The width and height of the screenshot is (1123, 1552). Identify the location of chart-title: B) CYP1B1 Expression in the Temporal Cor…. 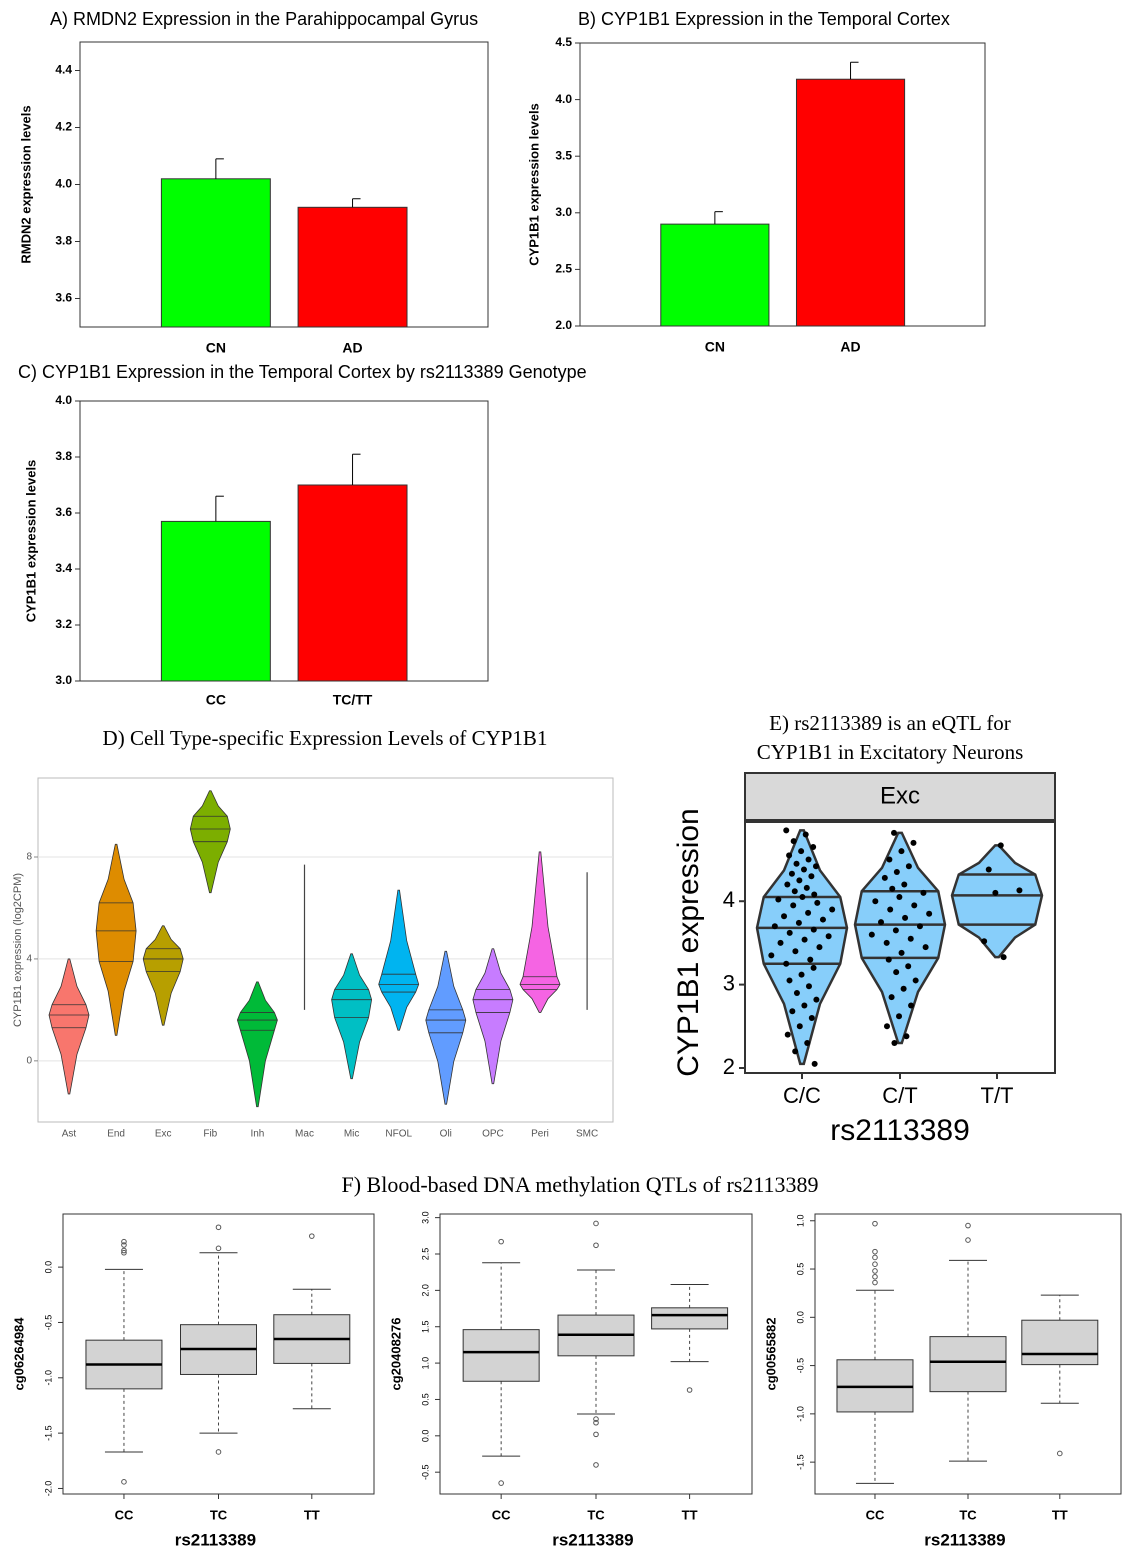
(764, 19).